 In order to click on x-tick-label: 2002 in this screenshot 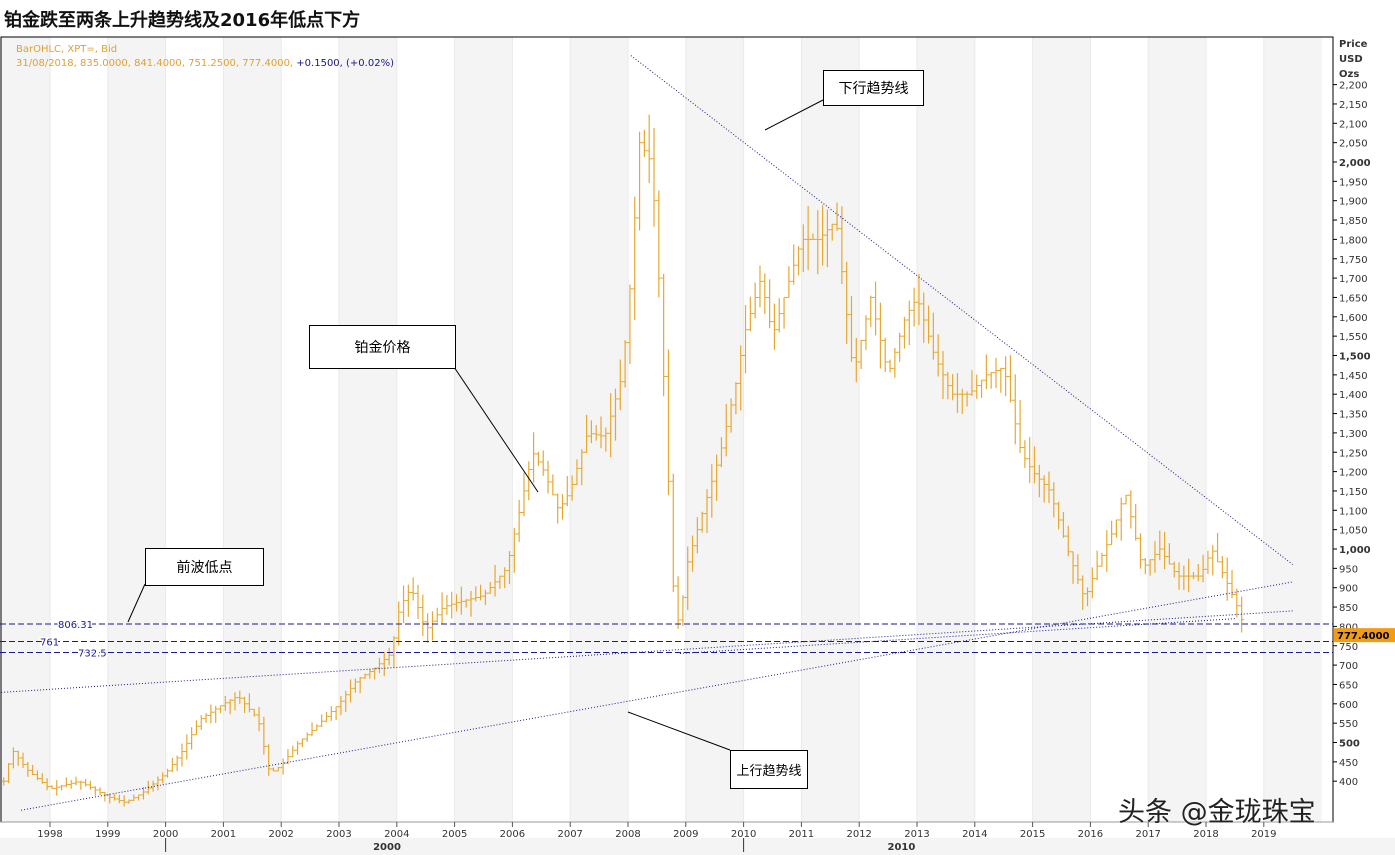, I will do `click(280, 834)`.